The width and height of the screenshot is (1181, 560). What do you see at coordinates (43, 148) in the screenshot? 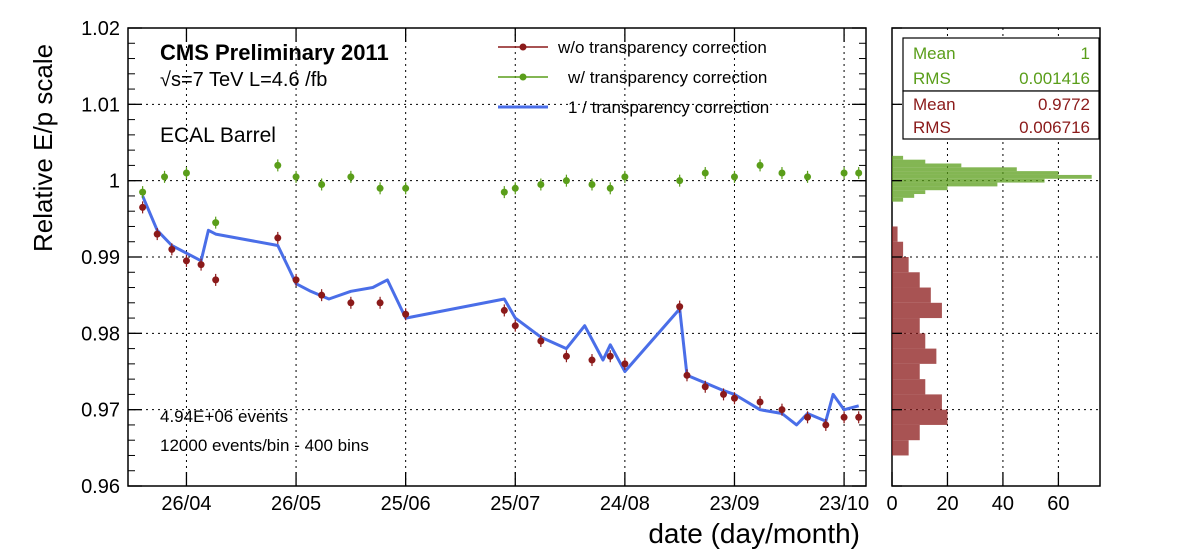
I see `y-axis-label: Relative E/p scale` at bounding box center [43, 148].